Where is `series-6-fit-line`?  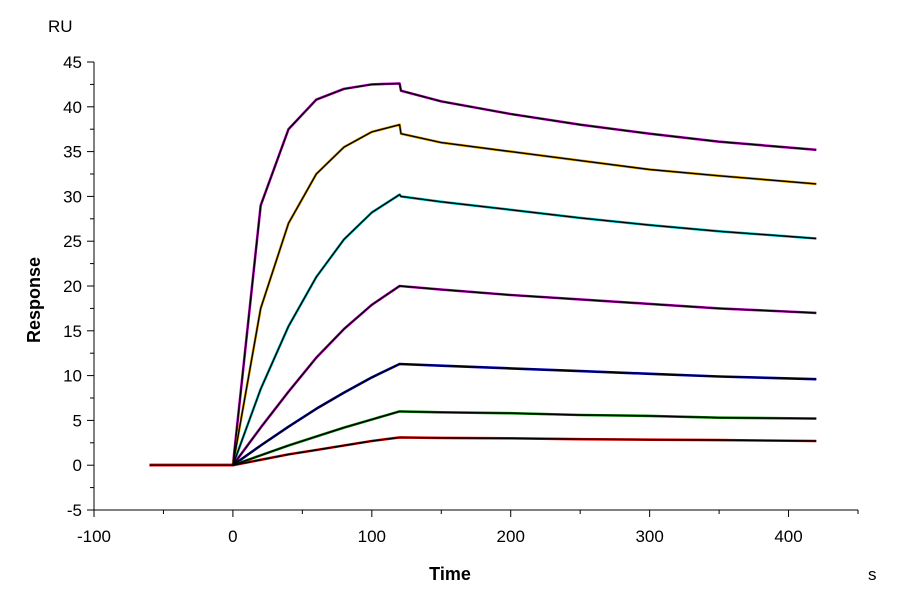
series-6-fit-line is located at coordinates (483, 438).